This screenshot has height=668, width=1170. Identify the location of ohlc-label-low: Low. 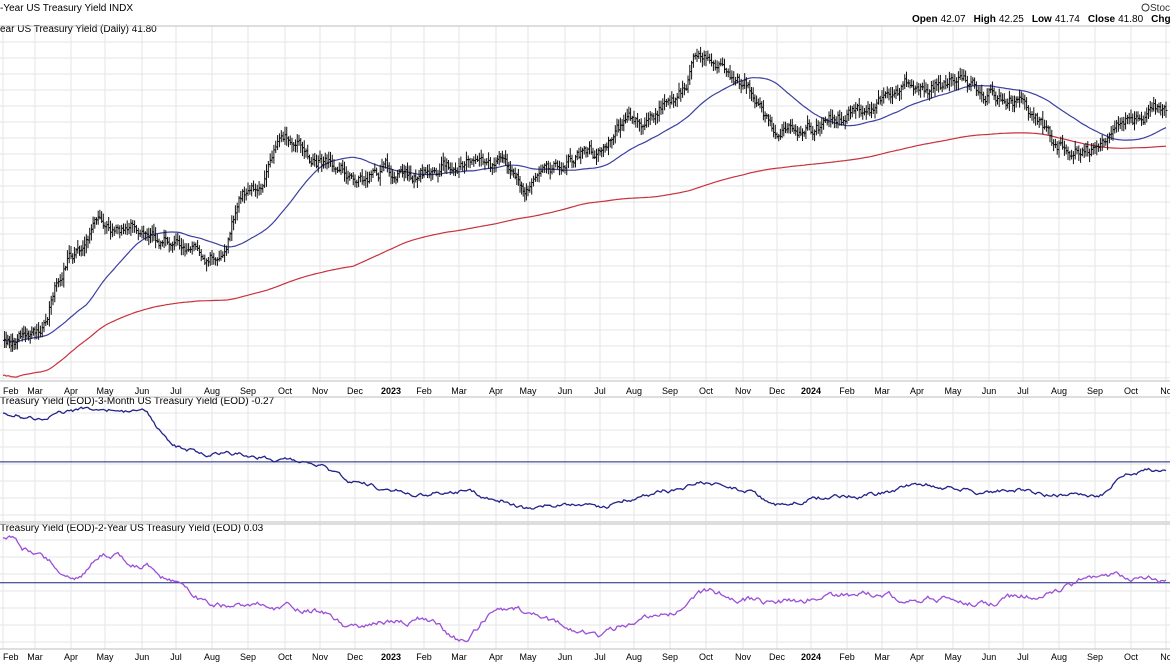
(1042, 19).